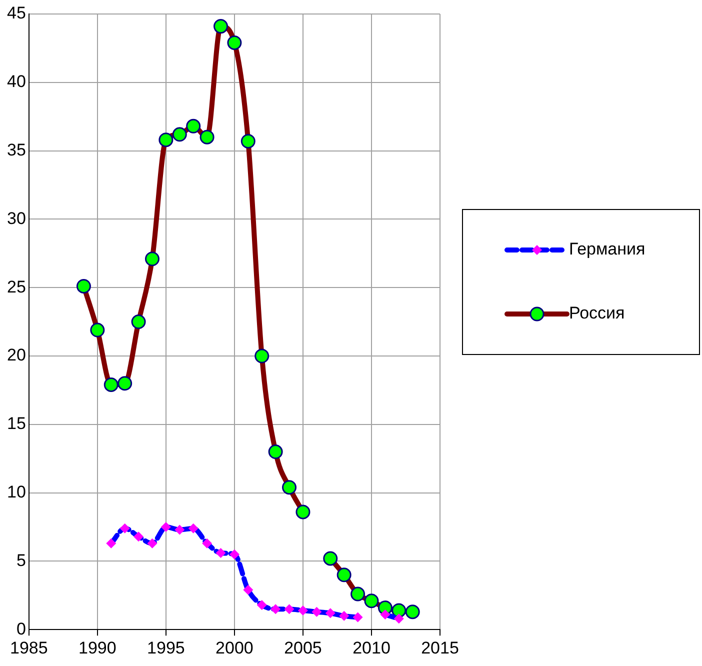 This screenshot has height=666, width=702. What do you see at coordinates (16, 424) in the screenshot?
I see `y-tick-label: 15` at bounding box center [16, 424].